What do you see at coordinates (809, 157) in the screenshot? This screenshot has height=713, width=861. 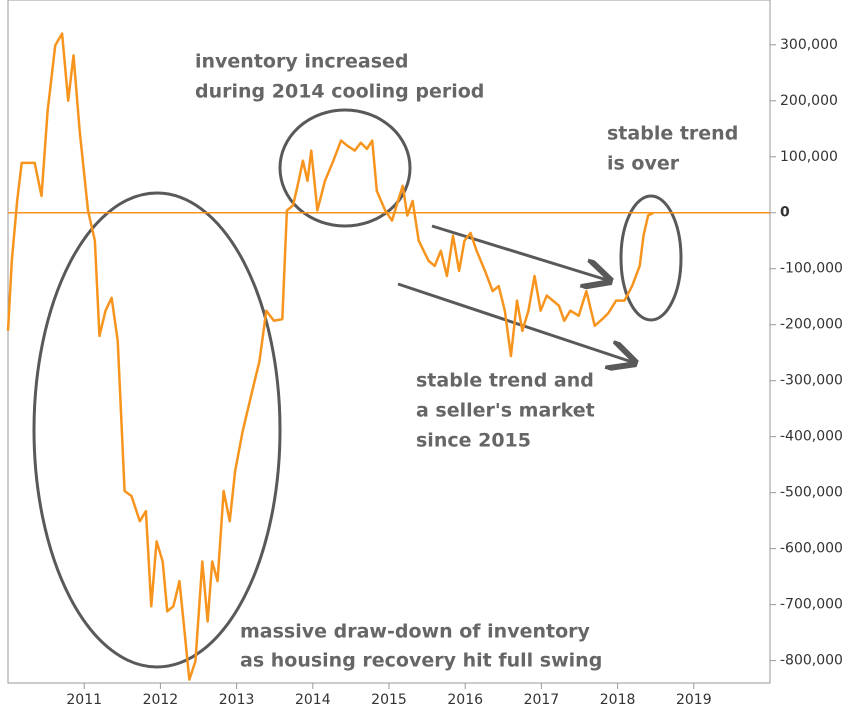 I see `y-tick-label: 100,000` at bounding box center [809, 157].